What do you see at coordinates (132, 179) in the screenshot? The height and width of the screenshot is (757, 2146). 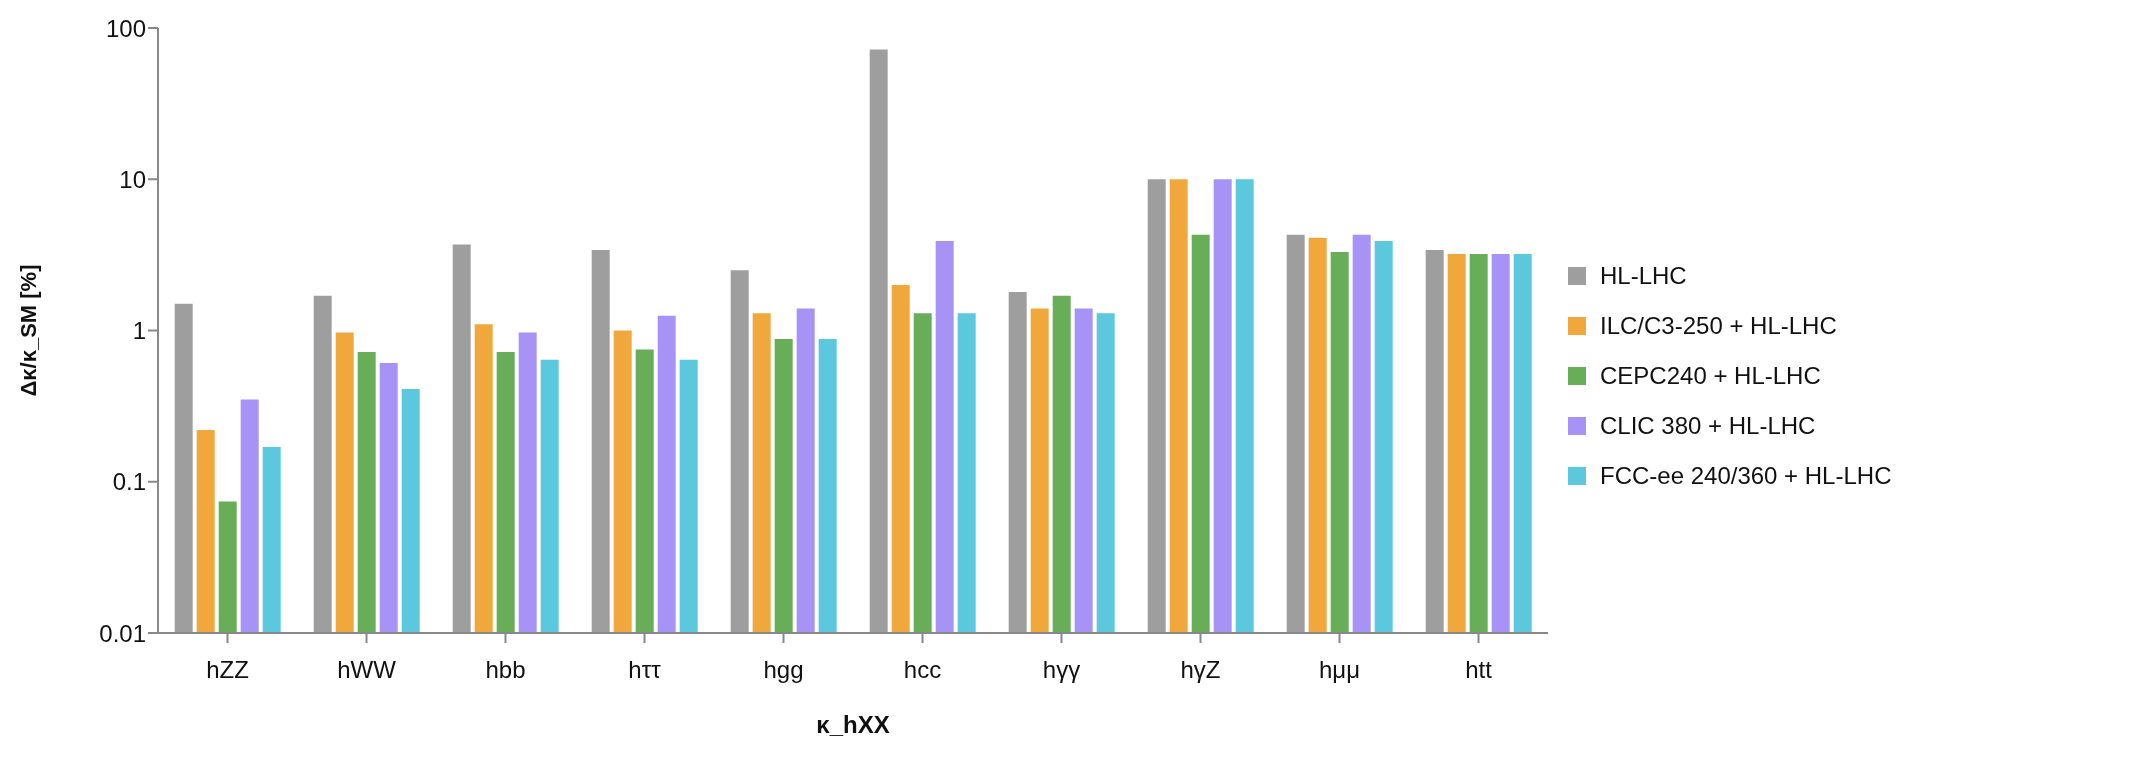 I see `y-tick-label: 10` at bounding box center [132, 179].